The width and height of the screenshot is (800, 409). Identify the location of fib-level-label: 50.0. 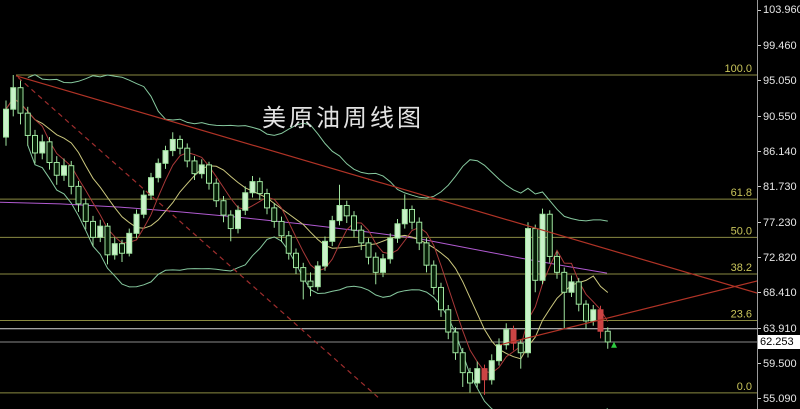
(741, 231).